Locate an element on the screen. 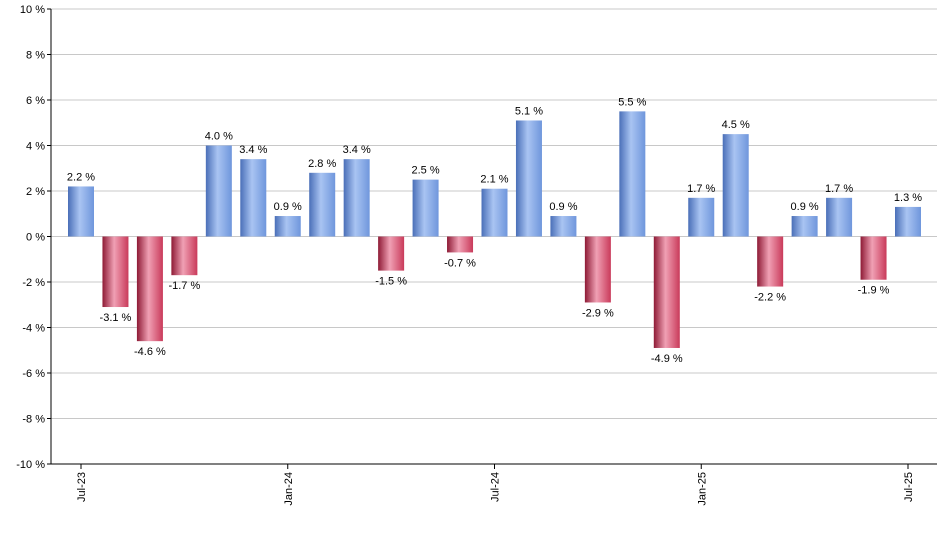  data-label: -1.7 % is located at coordinates (184, 286).